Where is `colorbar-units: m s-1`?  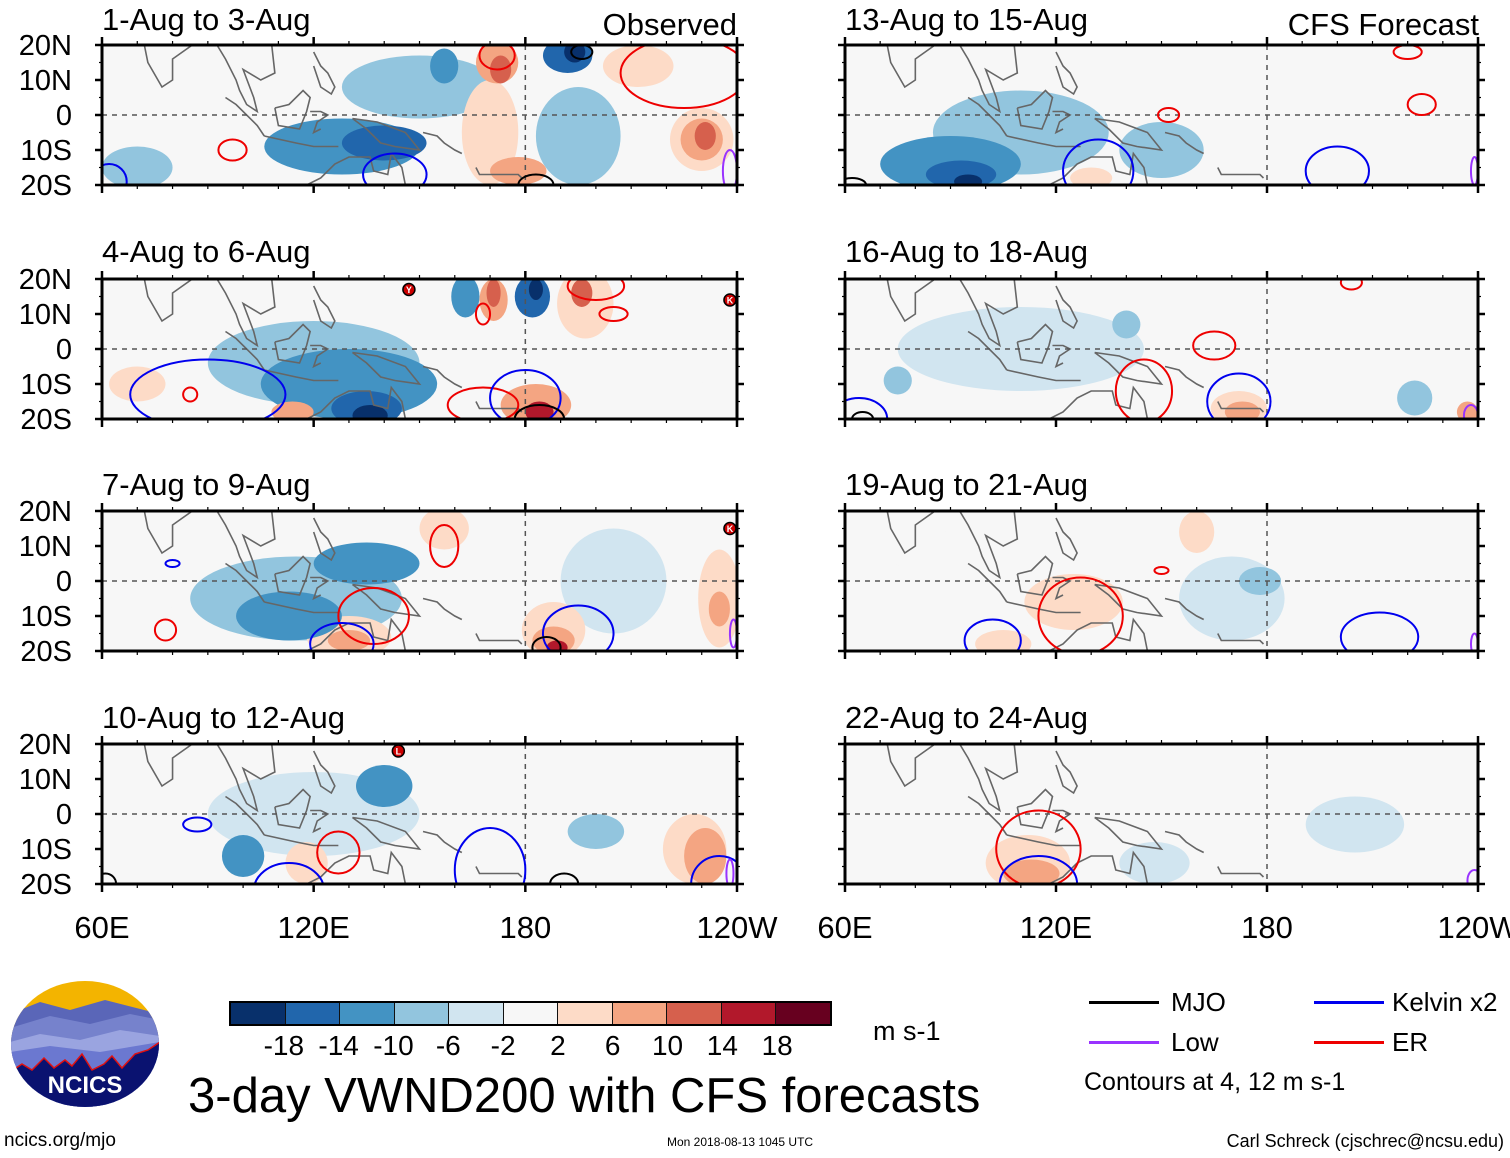
colorbar-units: m s-1 is located at coordinates (907, 1031).